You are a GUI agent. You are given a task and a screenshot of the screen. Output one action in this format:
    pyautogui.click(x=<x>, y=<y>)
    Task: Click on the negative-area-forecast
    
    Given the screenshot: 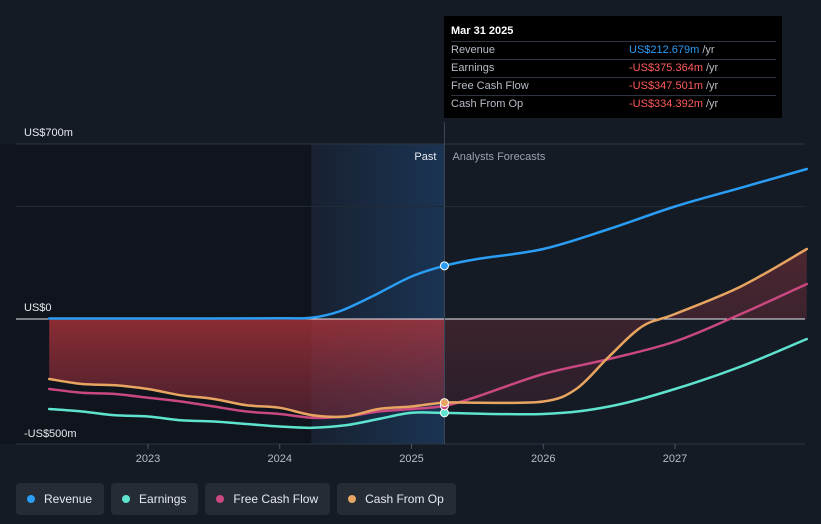 What is the action you would take?
    pyautogui.click(x=625, y=326)
    